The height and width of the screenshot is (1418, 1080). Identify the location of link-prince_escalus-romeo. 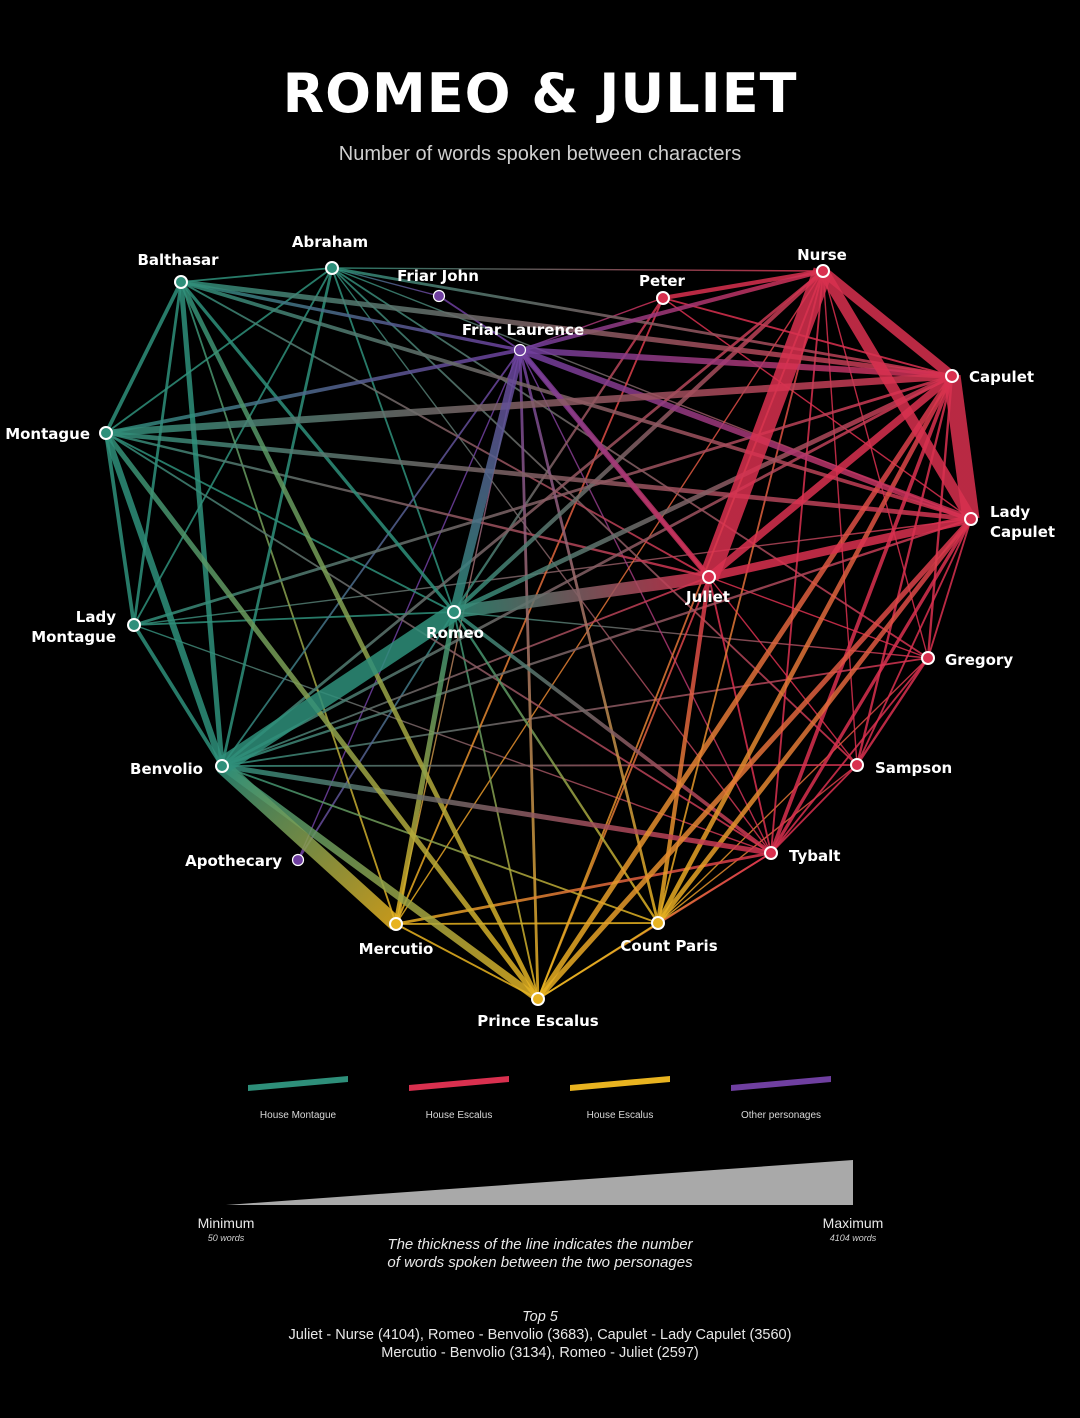
(496, 805).